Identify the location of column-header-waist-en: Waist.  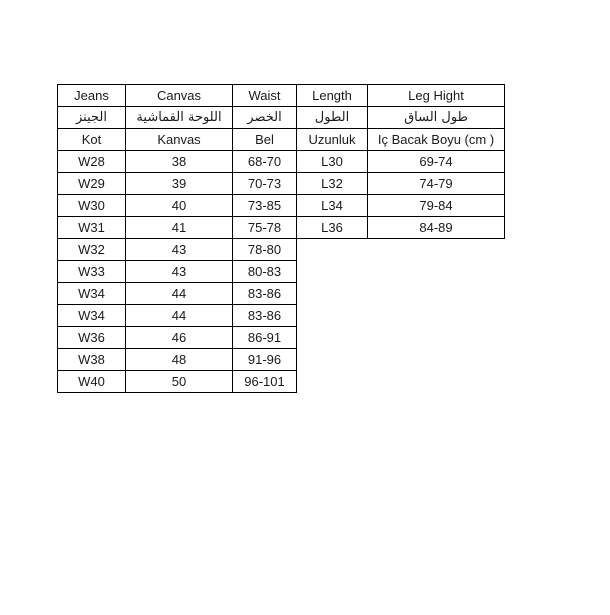
(264, 95).